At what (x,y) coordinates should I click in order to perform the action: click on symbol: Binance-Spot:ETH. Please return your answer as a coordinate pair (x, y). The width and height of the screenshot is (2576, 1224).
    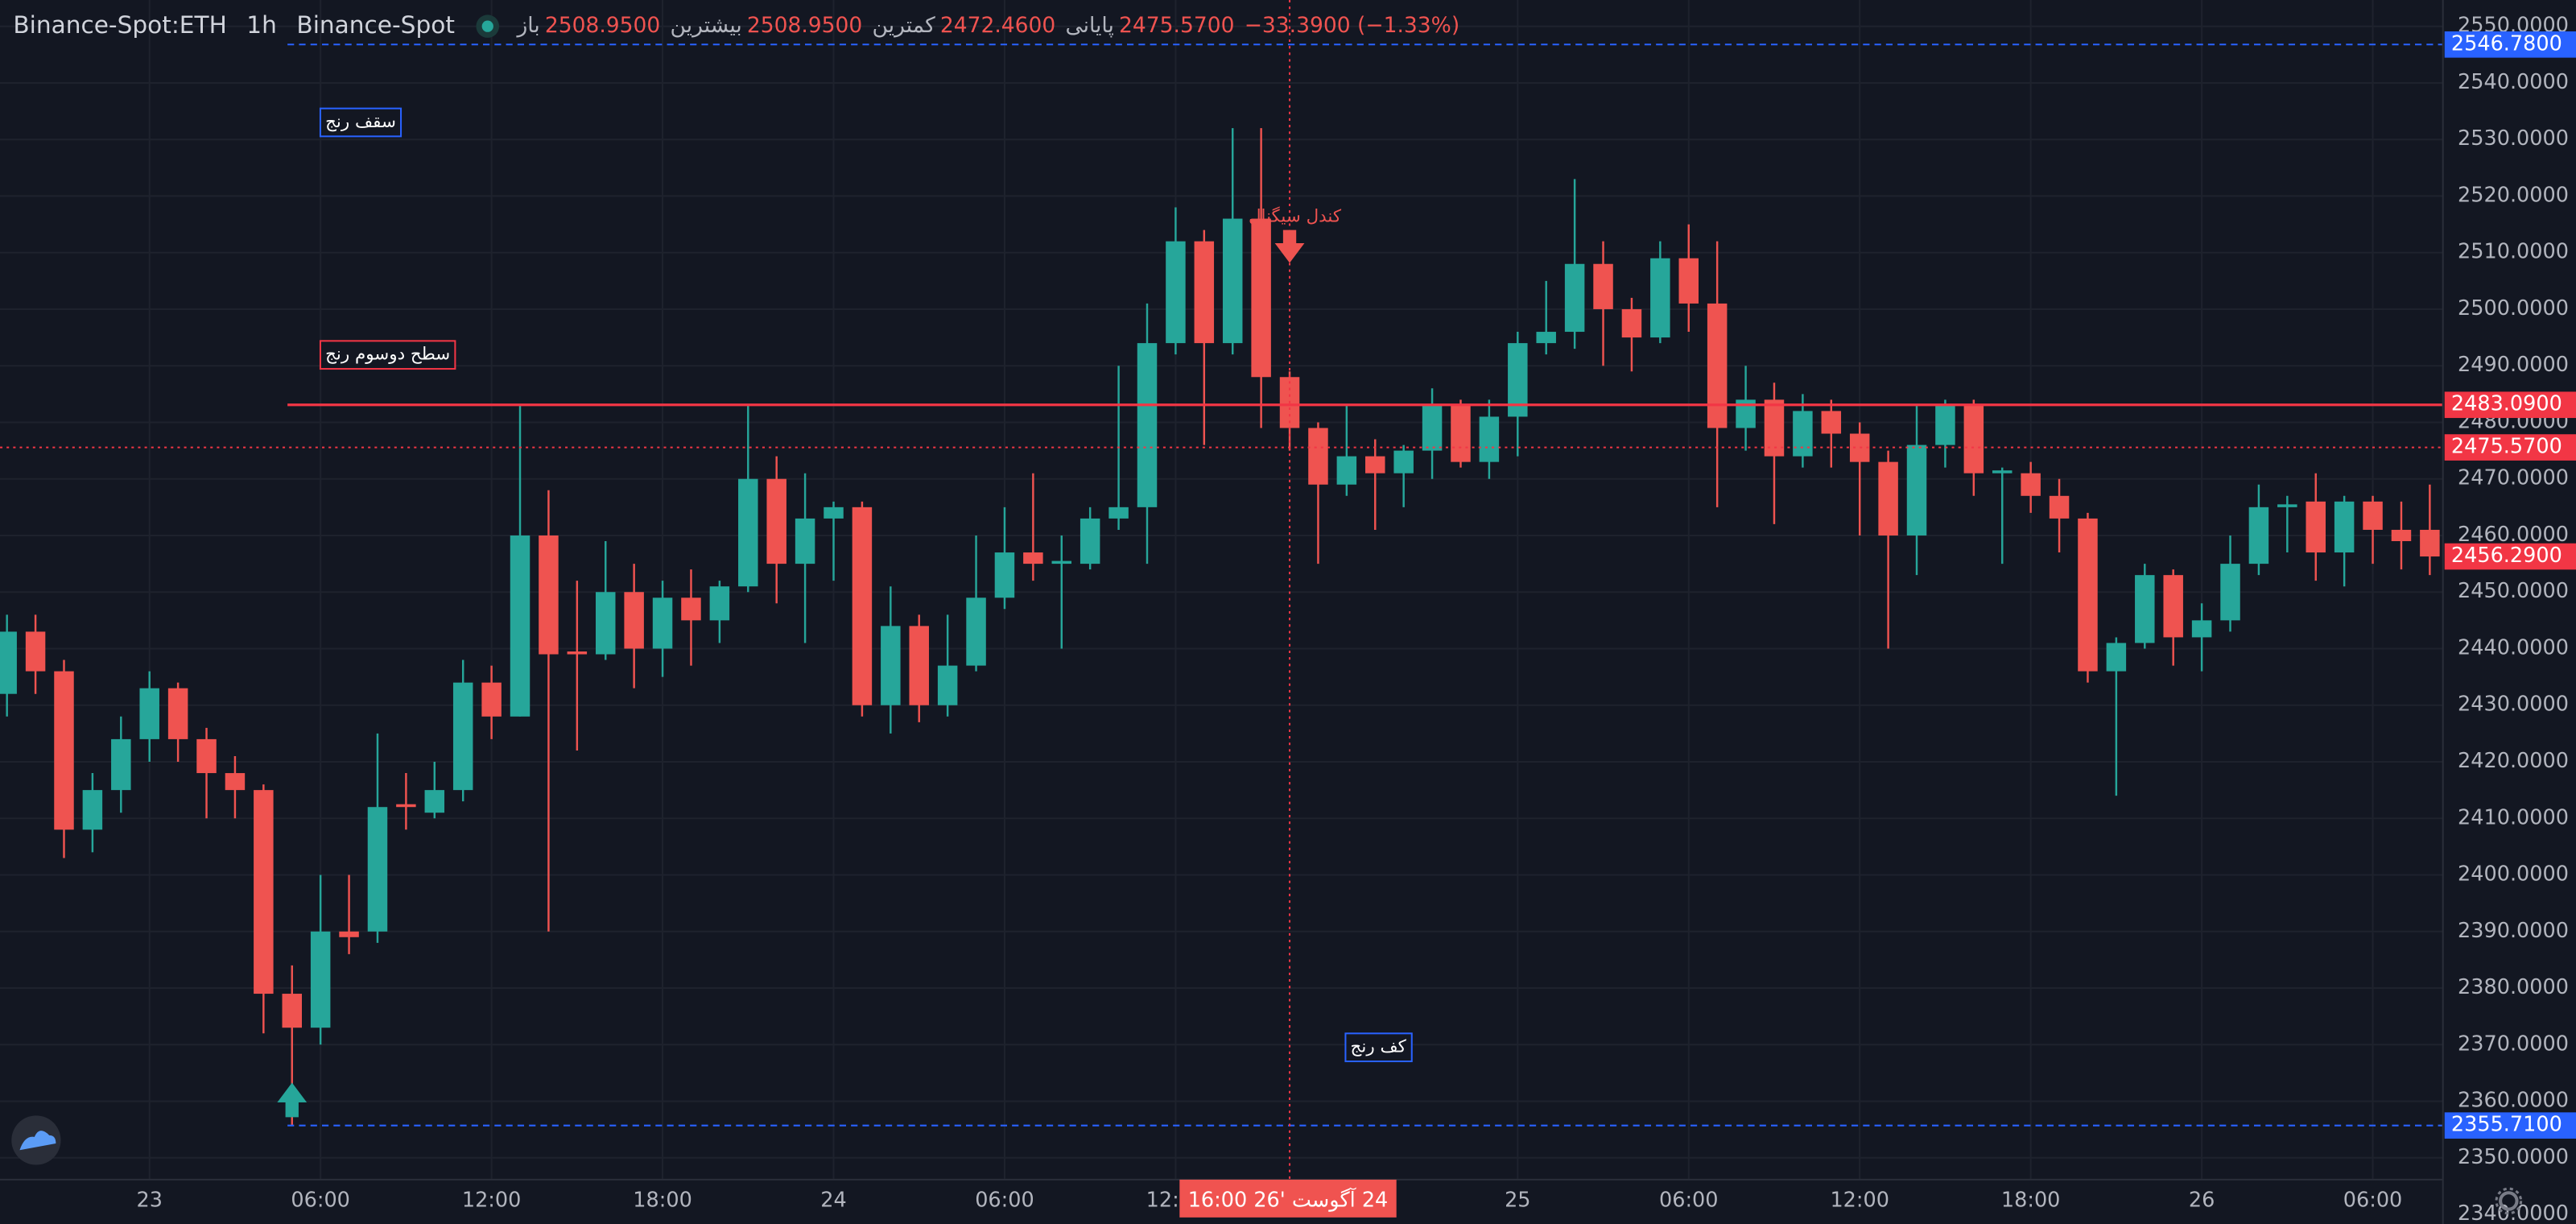
    Looking at the image, I should click on (120, 25).